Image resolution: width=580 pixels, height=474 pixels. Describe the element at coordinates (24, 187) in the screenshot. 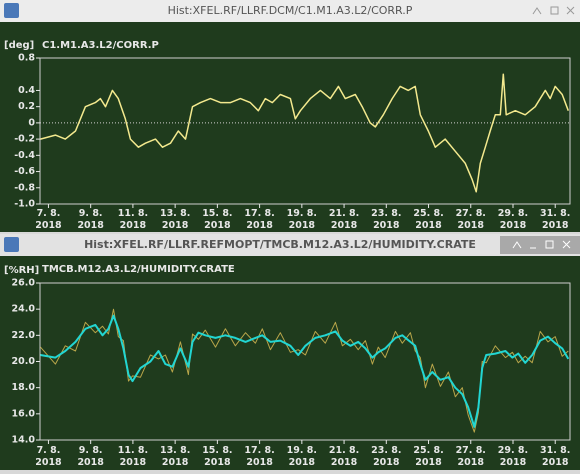

I see `y-tick-label: -0.8` at that location.